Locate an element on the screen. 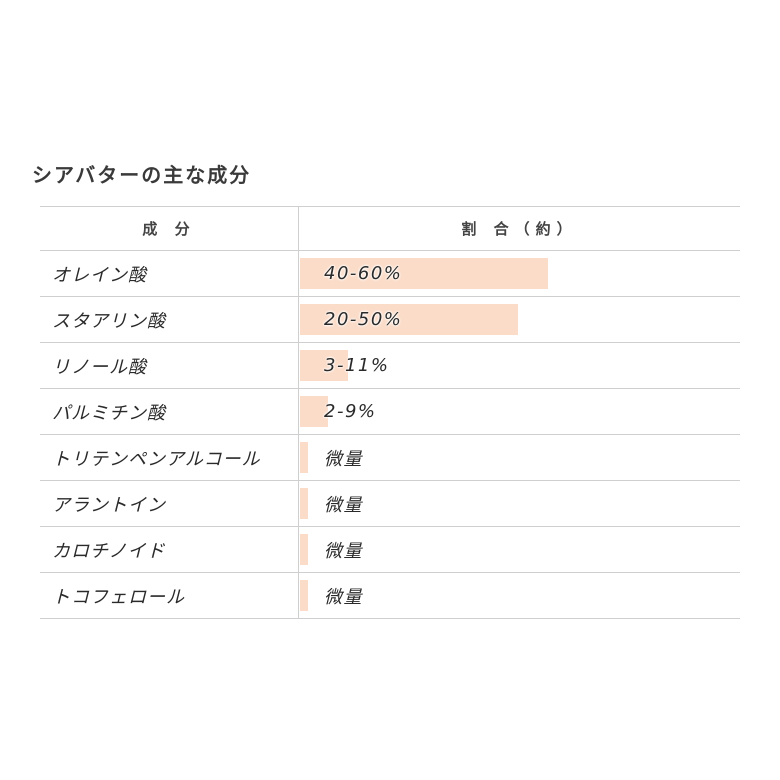 The image size is (780, 780). table-row: オレイン酸 40-60% is located at coordinates (390, 274).